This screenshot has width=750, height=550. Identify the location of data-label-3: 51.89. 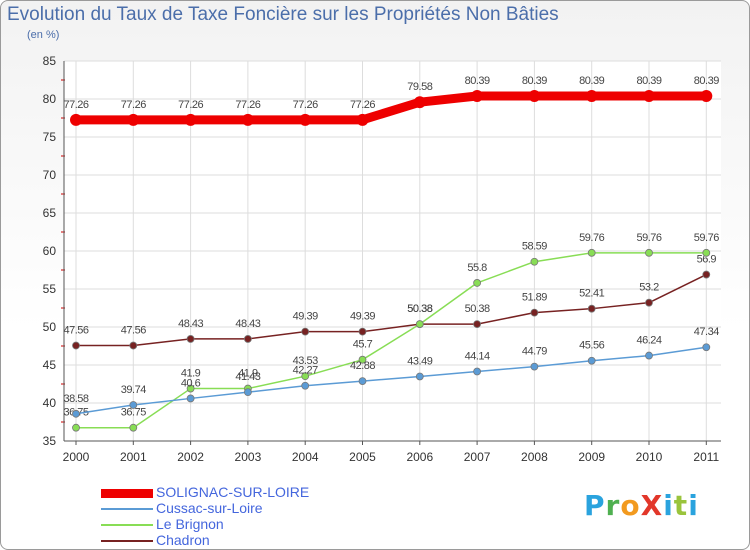
(534, 298).